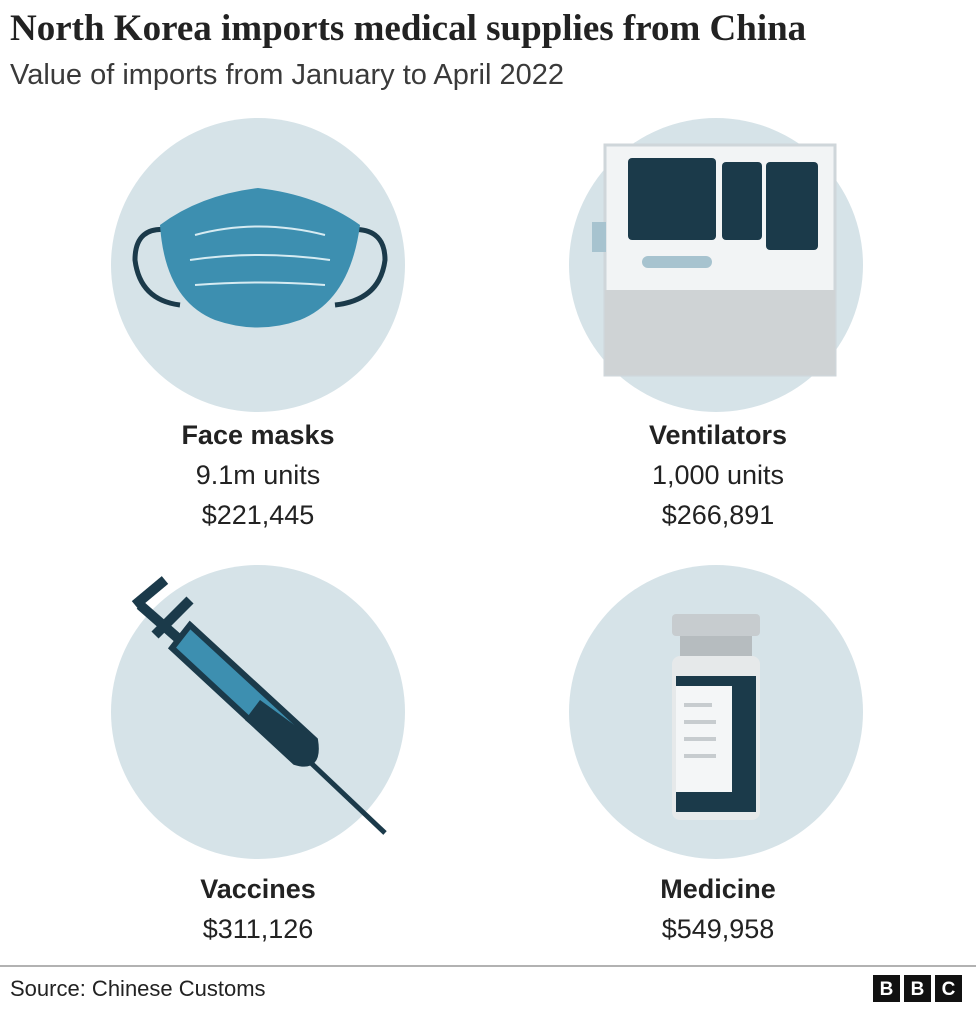 The width and height of the screenshot is (976, 1009). Describe the element at coordinates (258, 889) in the screenshot. I see `item-name: Vaccines` at that location.